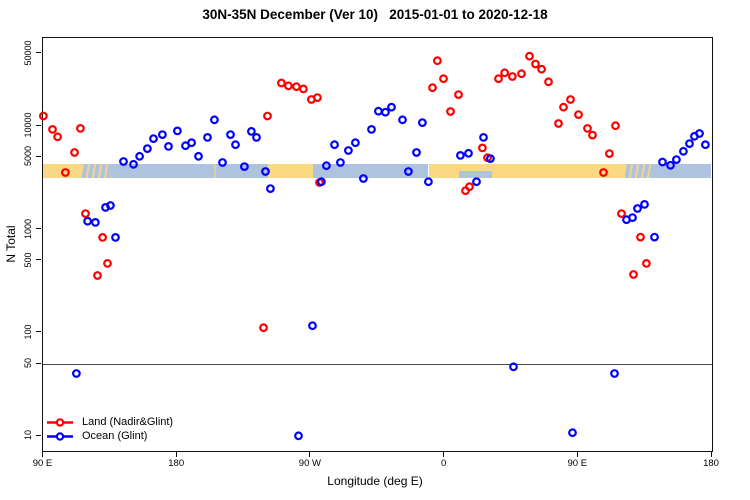 The image size is (750, 500). I want to click on legend: Land (Nadir&Glint) Ocean (Glint), so click(109, 429).